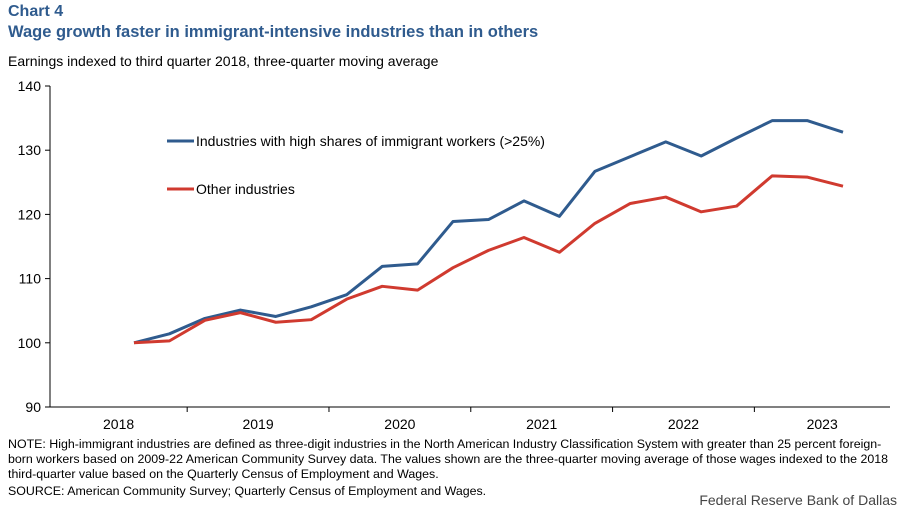 The image size is (907, 514). I want to click on y-tick-label: 120, so click(30, 214).